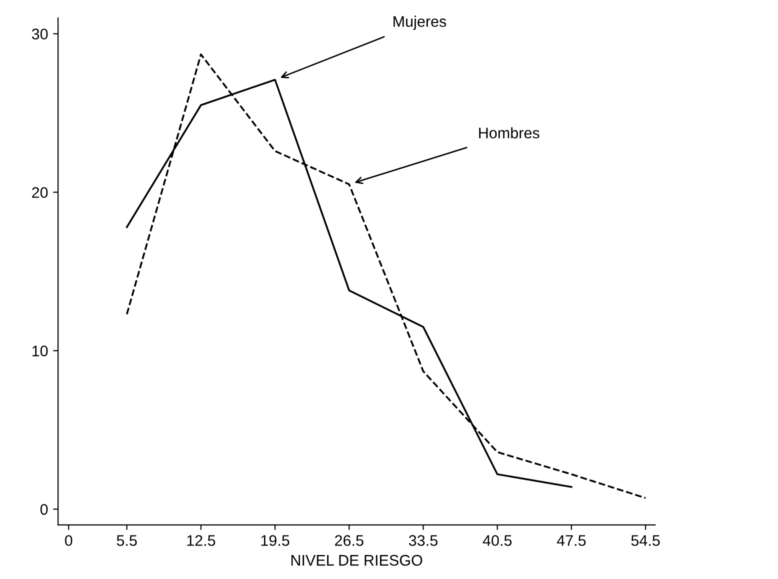 The image size is (778, 579). Describe the element at coordinates (40, 34) in the screenshot. I see `y-tick-label: 30` at that location.